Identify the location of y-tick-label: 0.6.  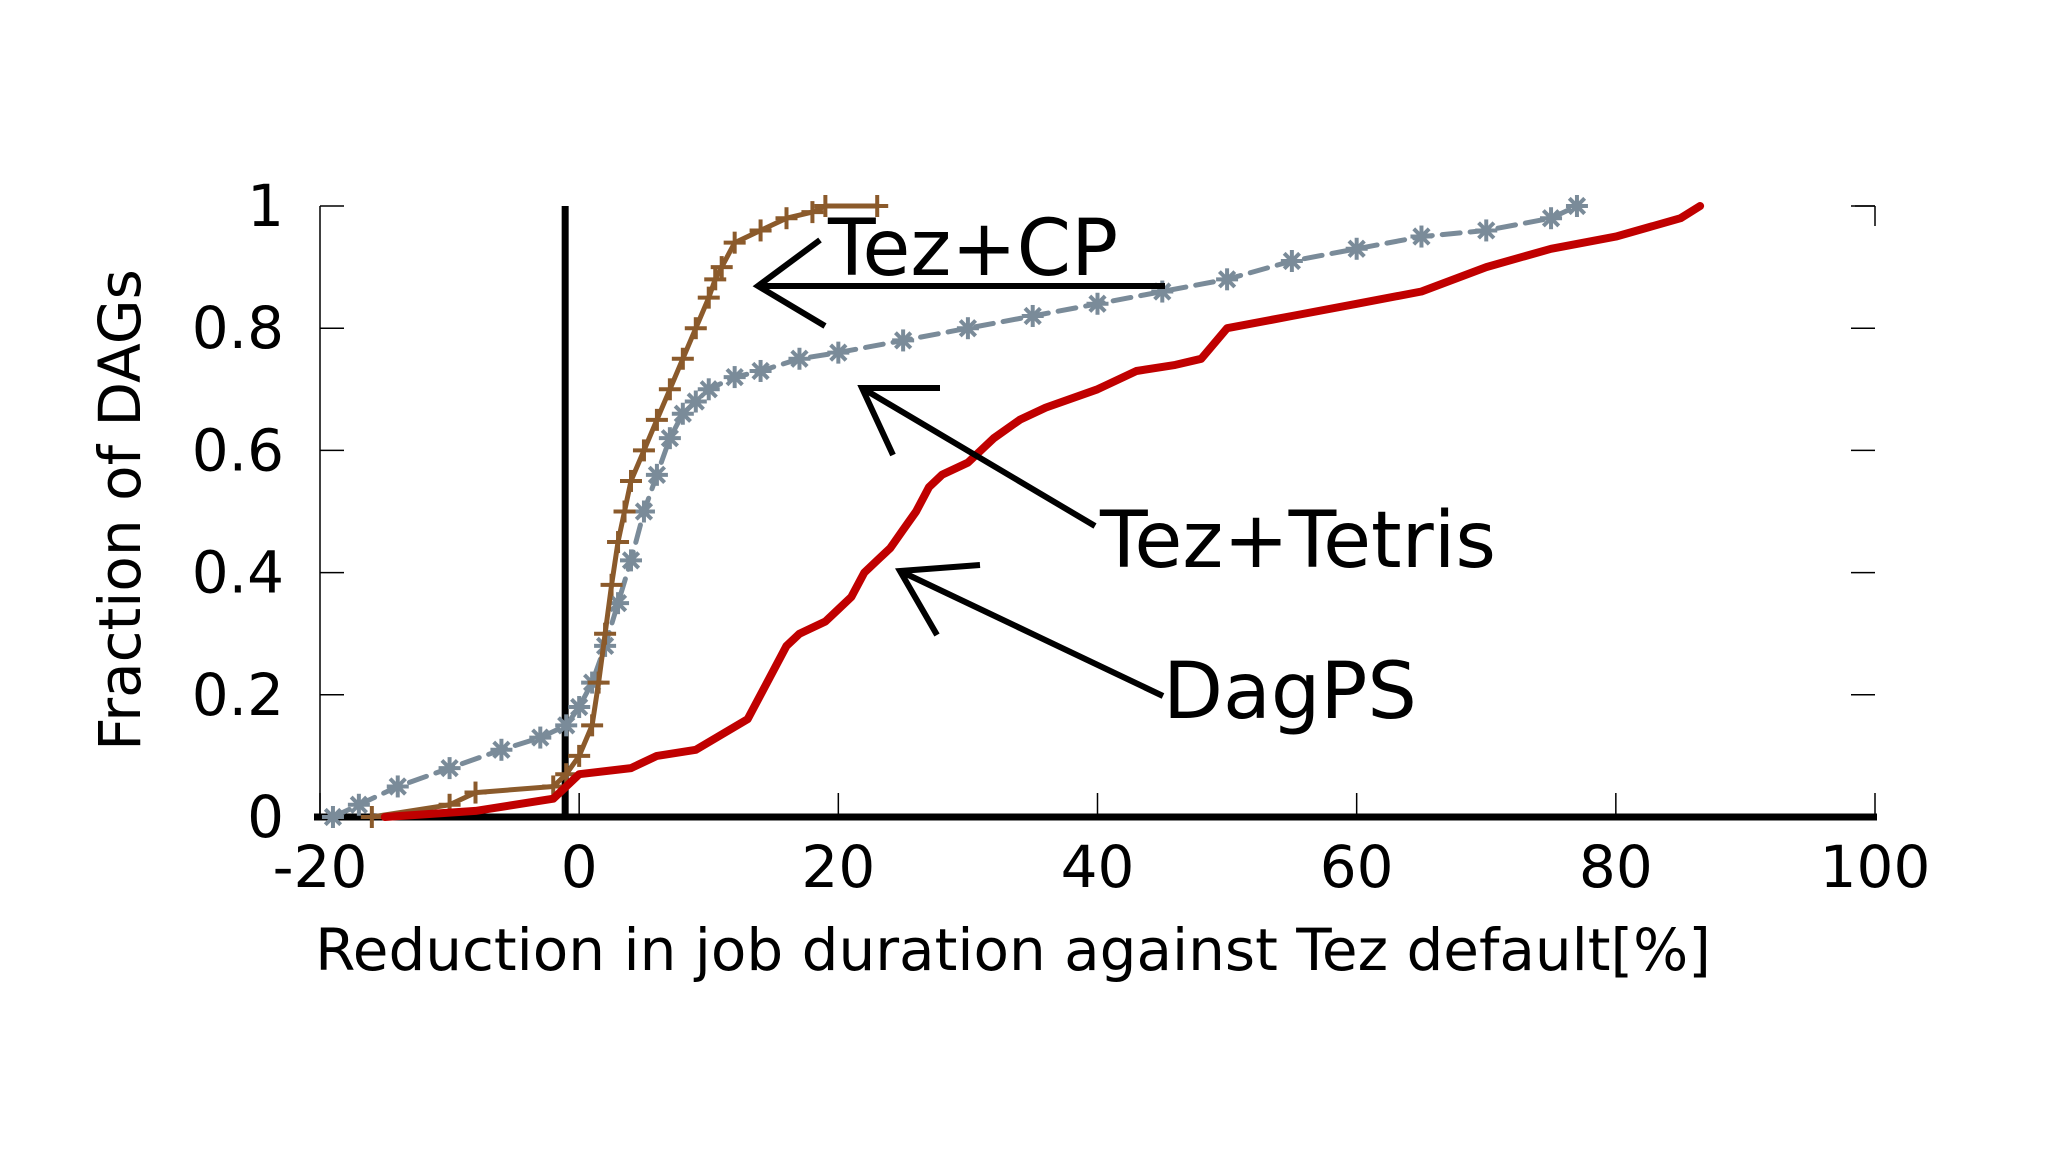
(238, 450).